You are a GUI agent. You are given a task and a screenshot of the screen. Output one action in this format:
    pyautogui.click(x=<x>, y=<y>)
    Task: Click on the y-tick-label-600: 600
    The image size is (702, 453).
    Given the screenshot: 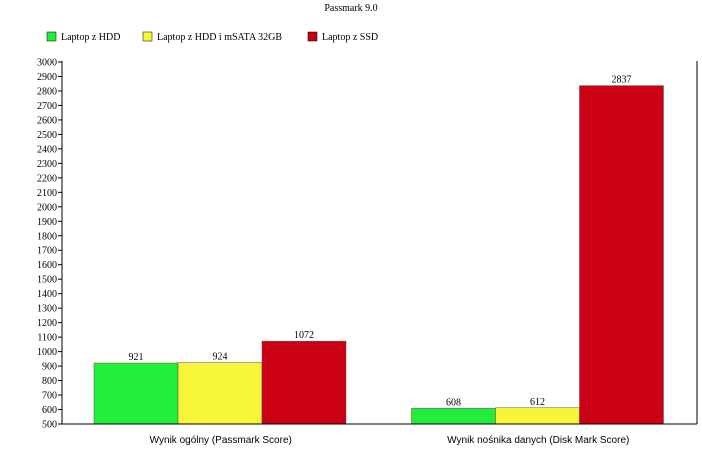 What is the action you would take?
    pyautogui.click(x=49, y=410)
    